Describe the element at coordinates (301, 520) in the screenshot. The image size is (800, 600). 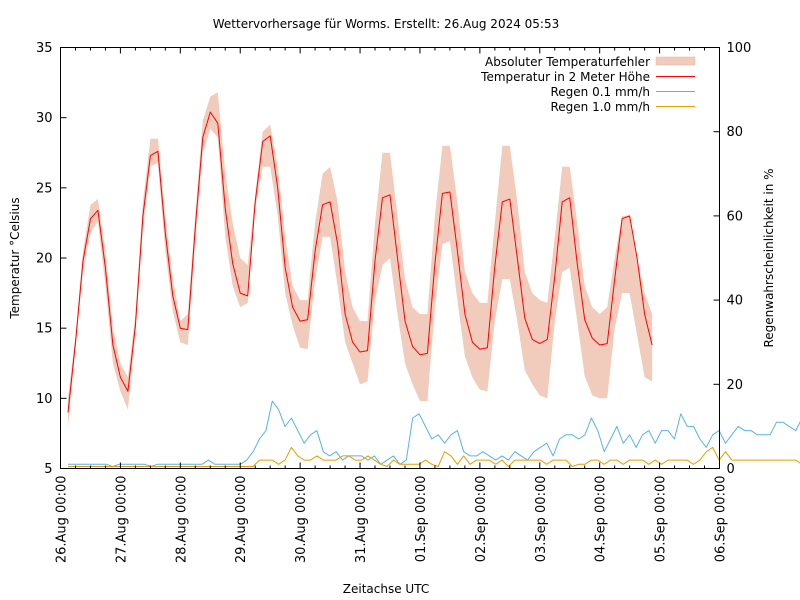
I see `x-tick-label: 30.Aug 00:00` at that location.